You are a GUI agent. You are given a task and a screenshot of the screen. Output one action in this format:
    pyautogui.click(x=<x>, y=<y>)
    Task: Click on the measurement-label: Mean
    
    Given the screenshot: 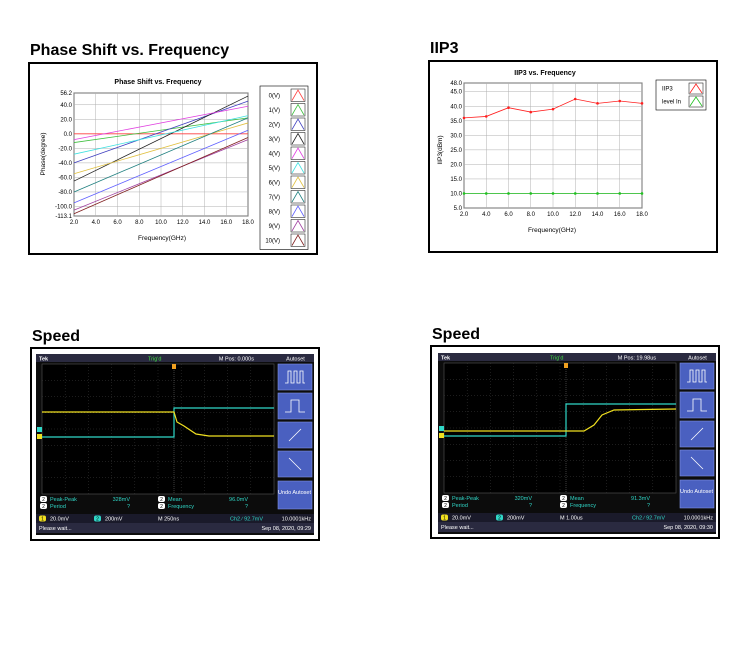 What is the action you would take?
    pyautogui.click(x=175, y=500)
    